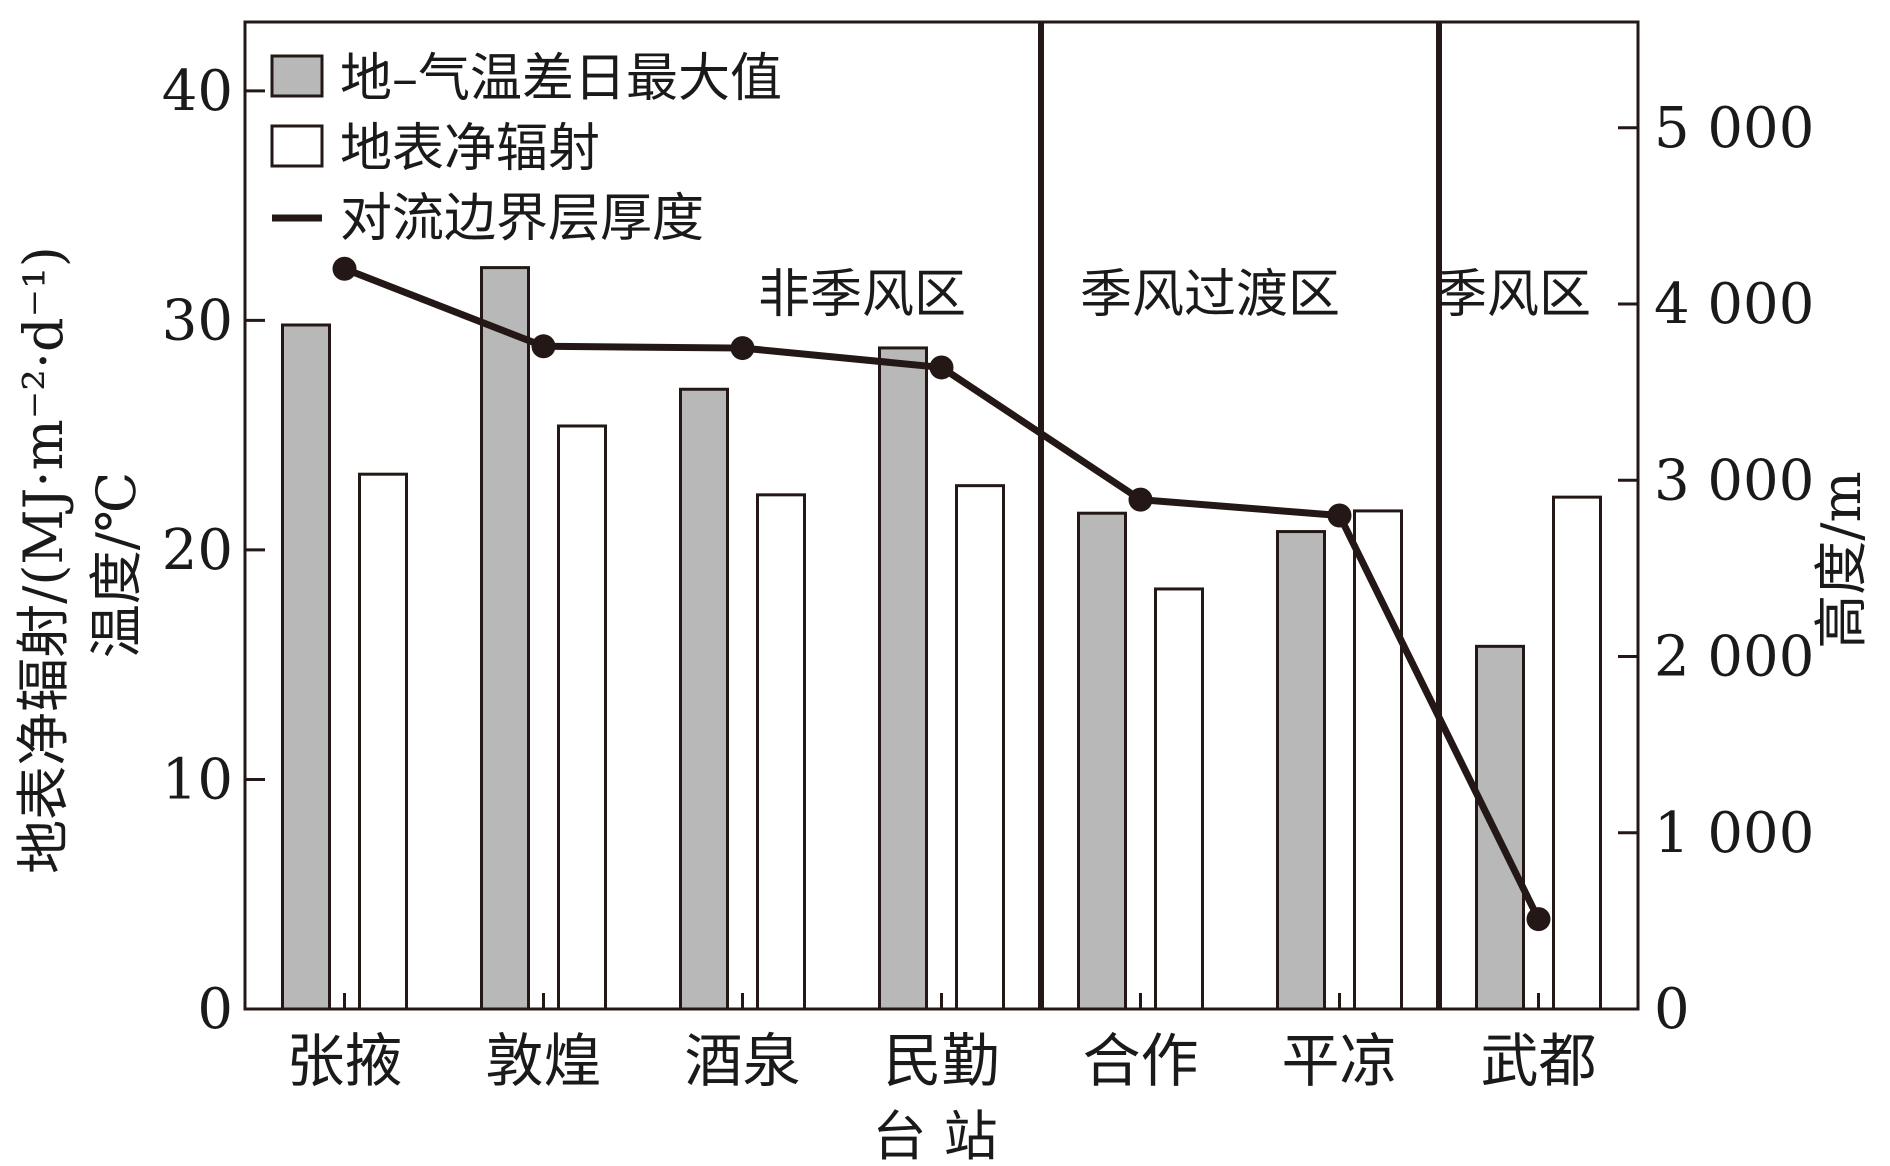 The height and width of the screenshot is (1166, 1890). What do you see at coordinates (561, 79) in the screenshot?
I see `legend-label-0: 地–气温差日最大值` at bounding box center [561, 79].